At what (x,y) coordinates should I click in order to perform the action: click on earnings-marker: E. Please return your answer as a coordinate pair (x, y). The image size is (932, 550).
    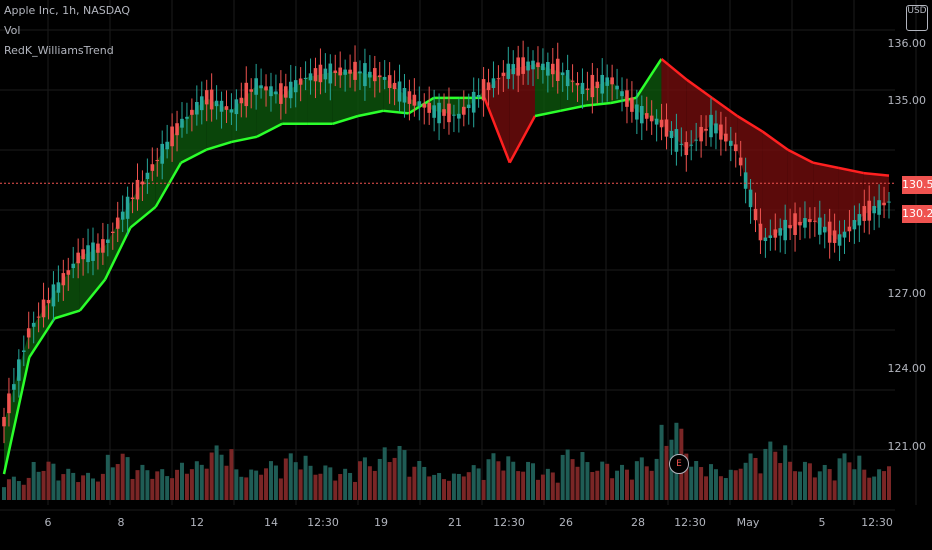
    Looking at the image, I should click on (679, 464).